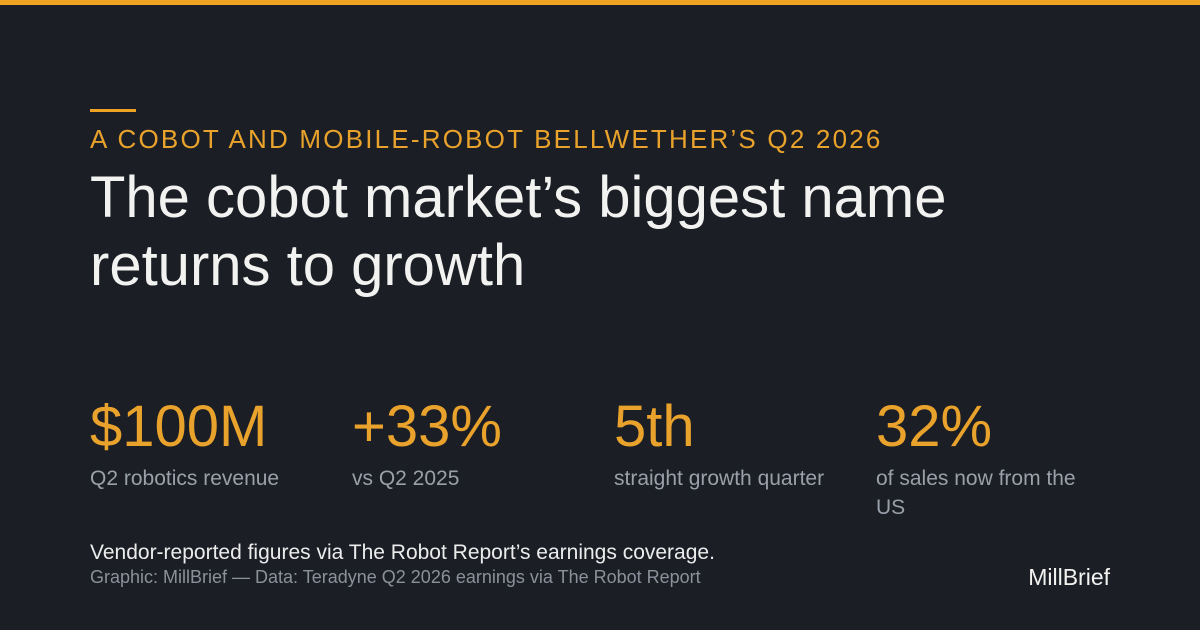  Describe the element at coordinates (1007, 457) in the screenshot. I see `stat: 32% of sales now from the US` at that location.